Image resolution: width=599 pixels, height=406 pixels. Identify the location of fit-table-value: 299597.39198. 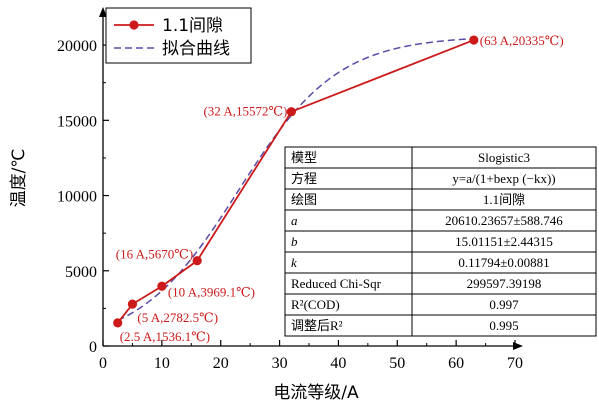
(504, 283).